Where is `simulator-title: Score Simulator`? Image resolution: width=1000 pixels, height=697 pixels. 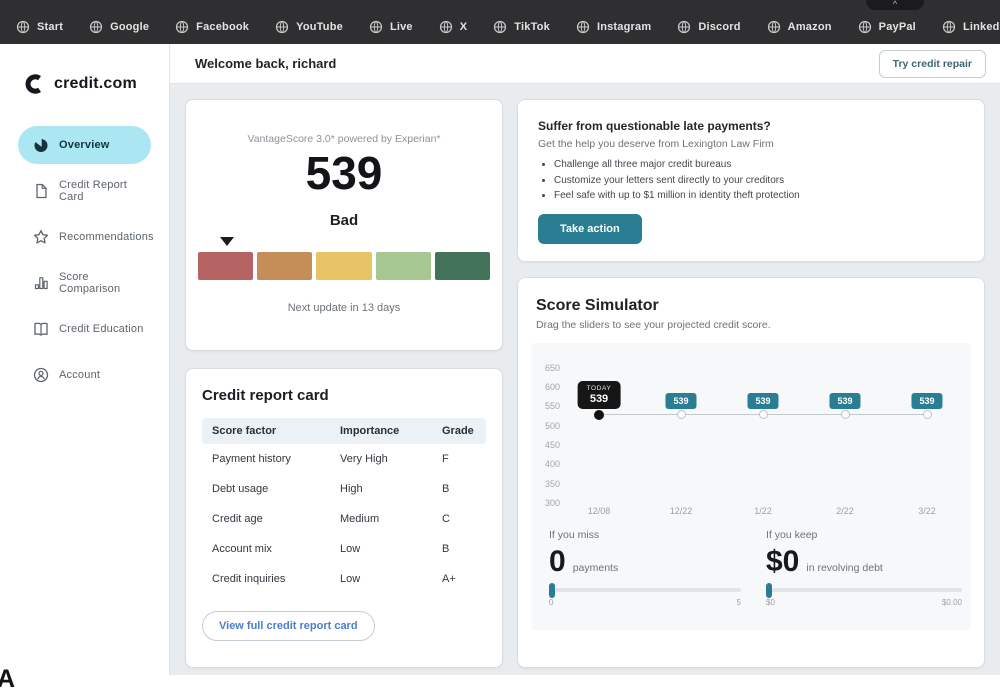
simulator-title: Score Simulator is located at coordinates (597, 305).